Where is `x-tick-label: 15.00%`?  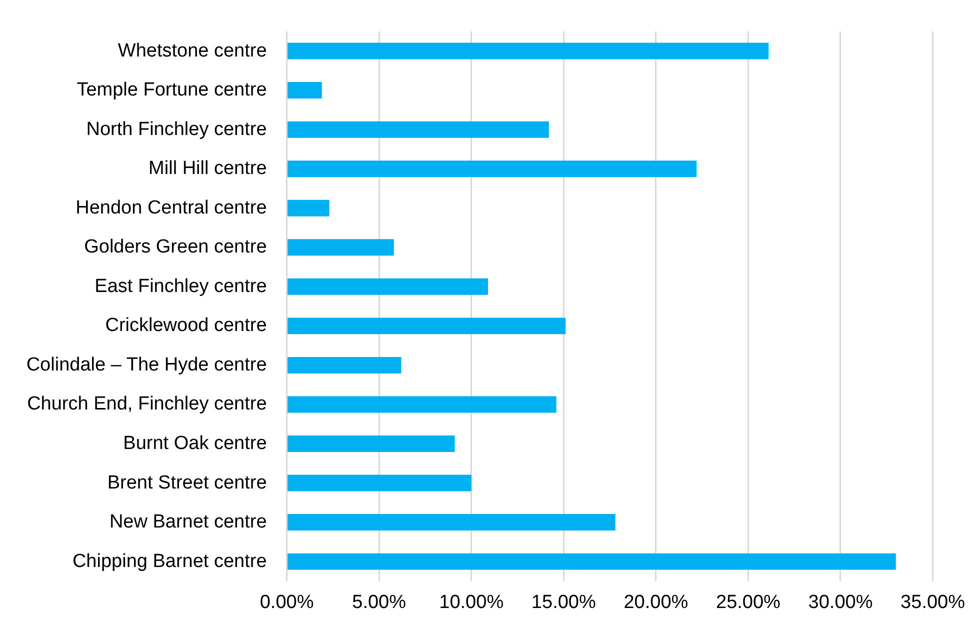
x-tick-label: 15.00% is located at coordinates (563, 602).